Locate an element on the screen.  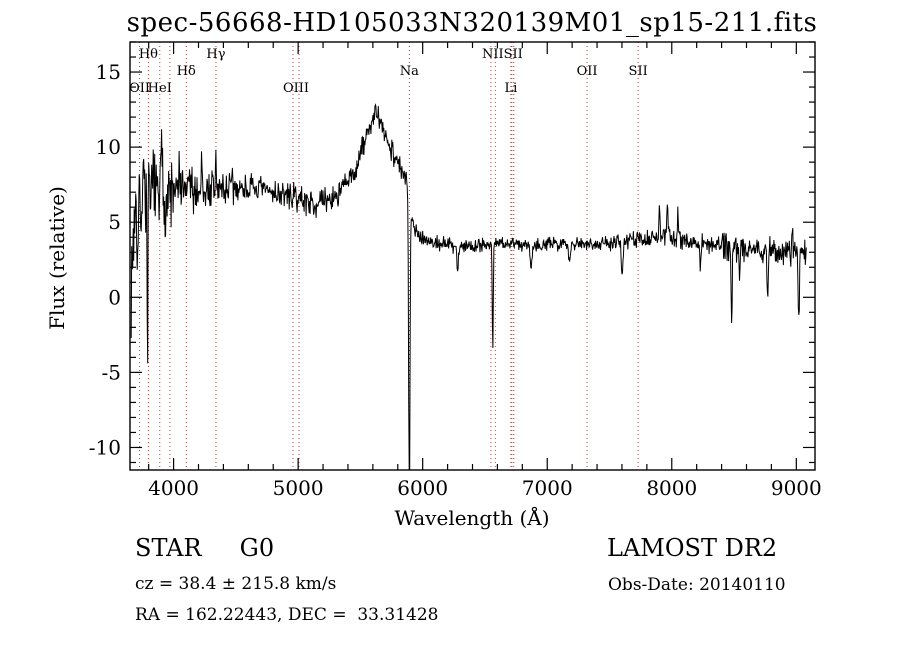
spectral-line-label: Na is located at coordinates (409, 71).